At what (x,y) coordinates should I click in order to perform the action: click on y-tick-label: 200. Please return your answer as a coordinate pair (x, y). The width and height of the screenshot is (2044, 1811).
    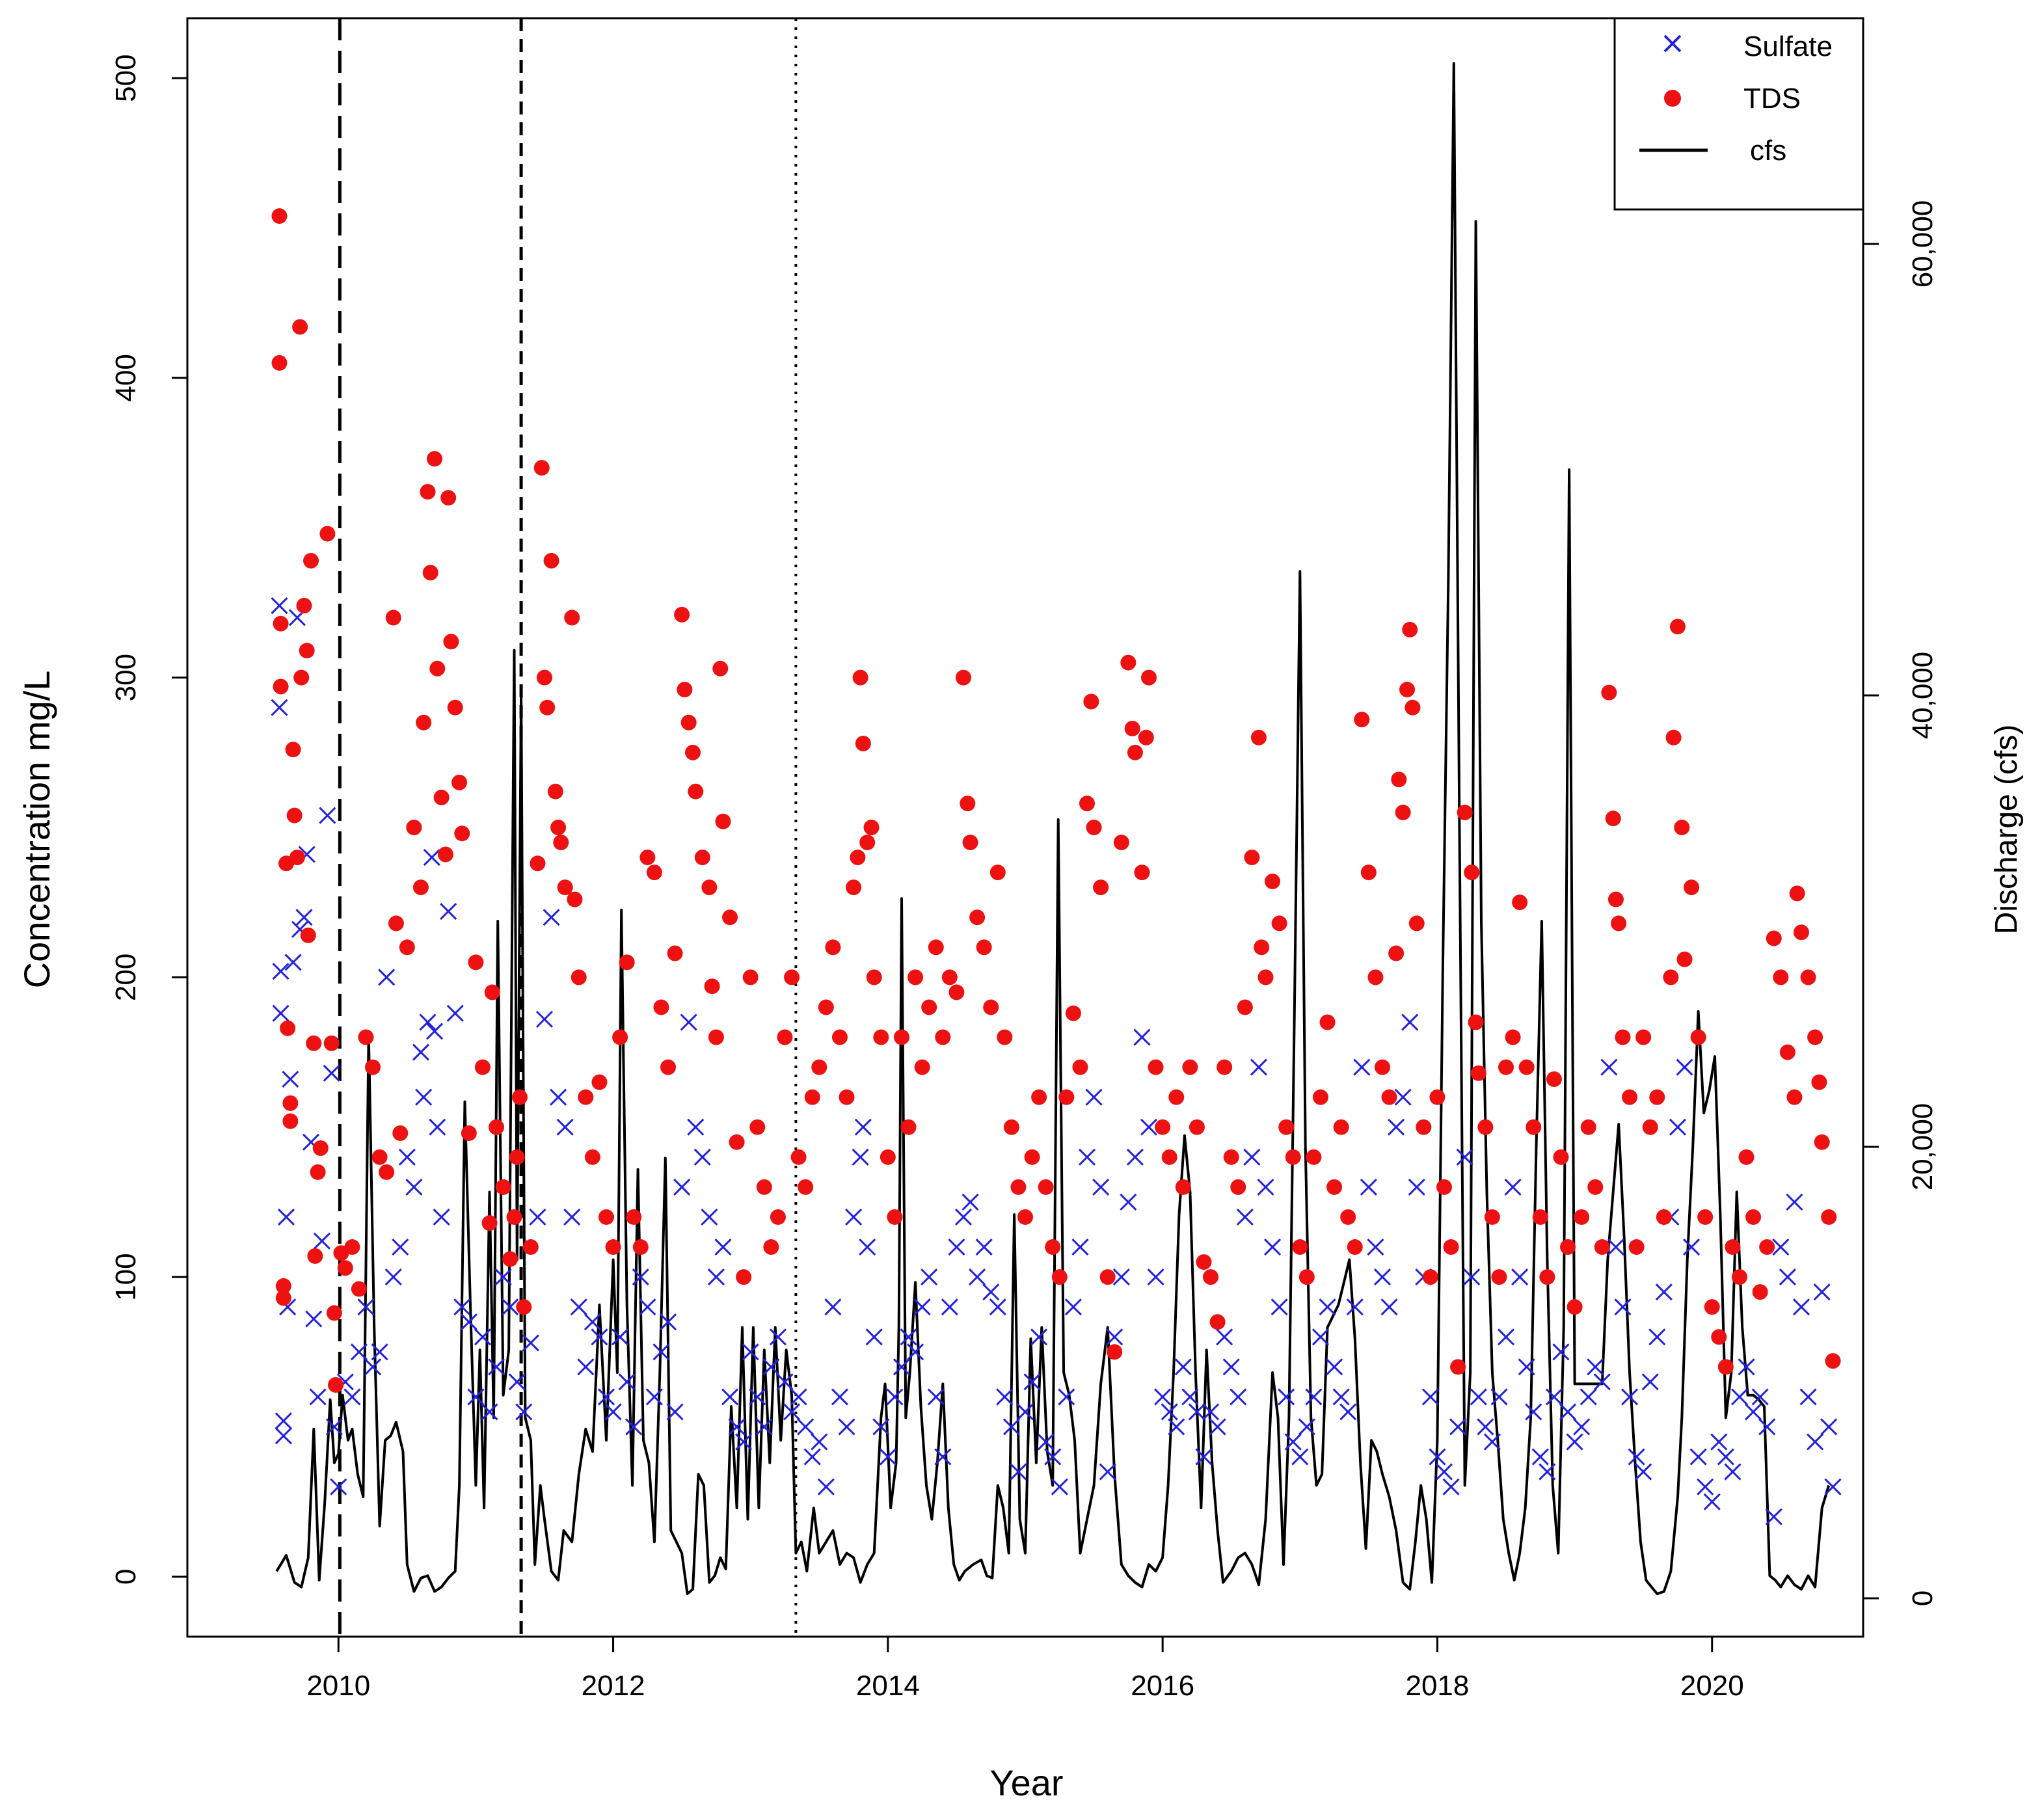
    Looking at the image, I should click on (126, 977).